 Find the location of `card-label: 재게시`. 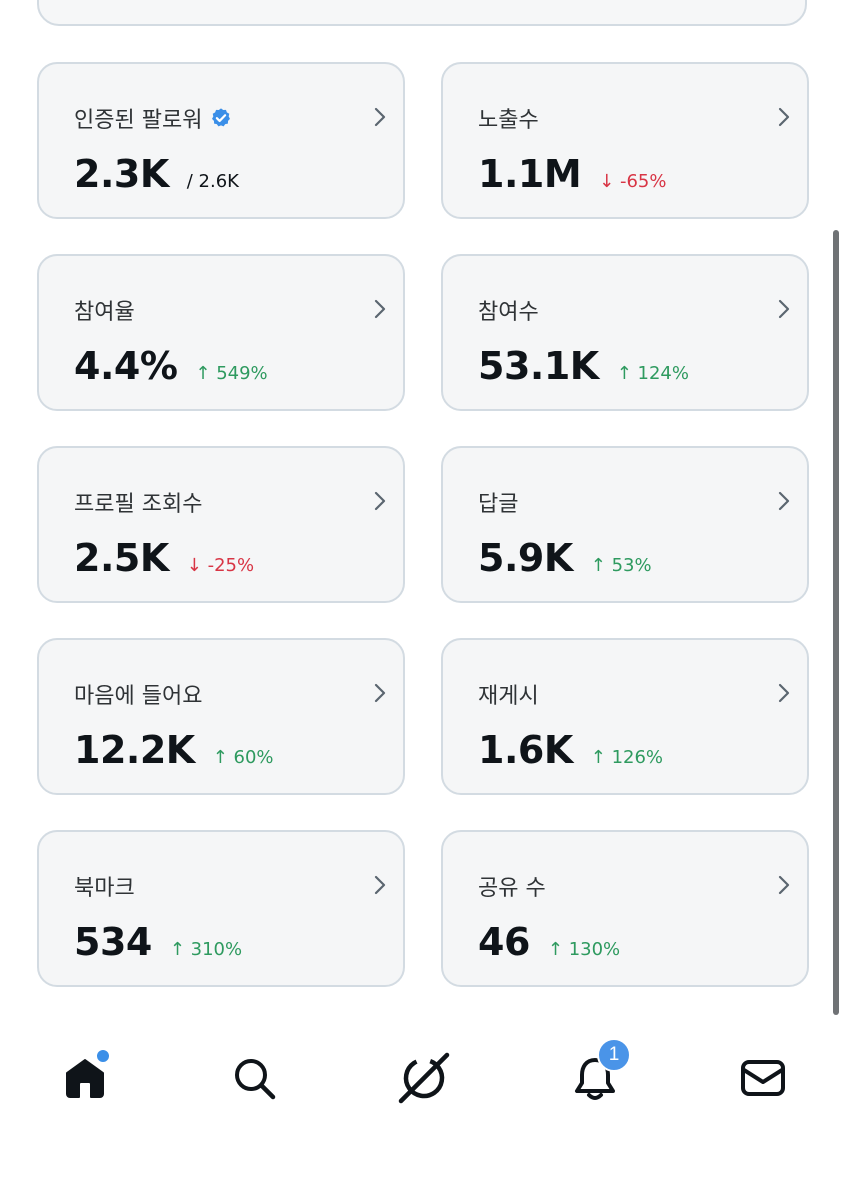

card-label: 재게시 is located at coordinates (508, 694).